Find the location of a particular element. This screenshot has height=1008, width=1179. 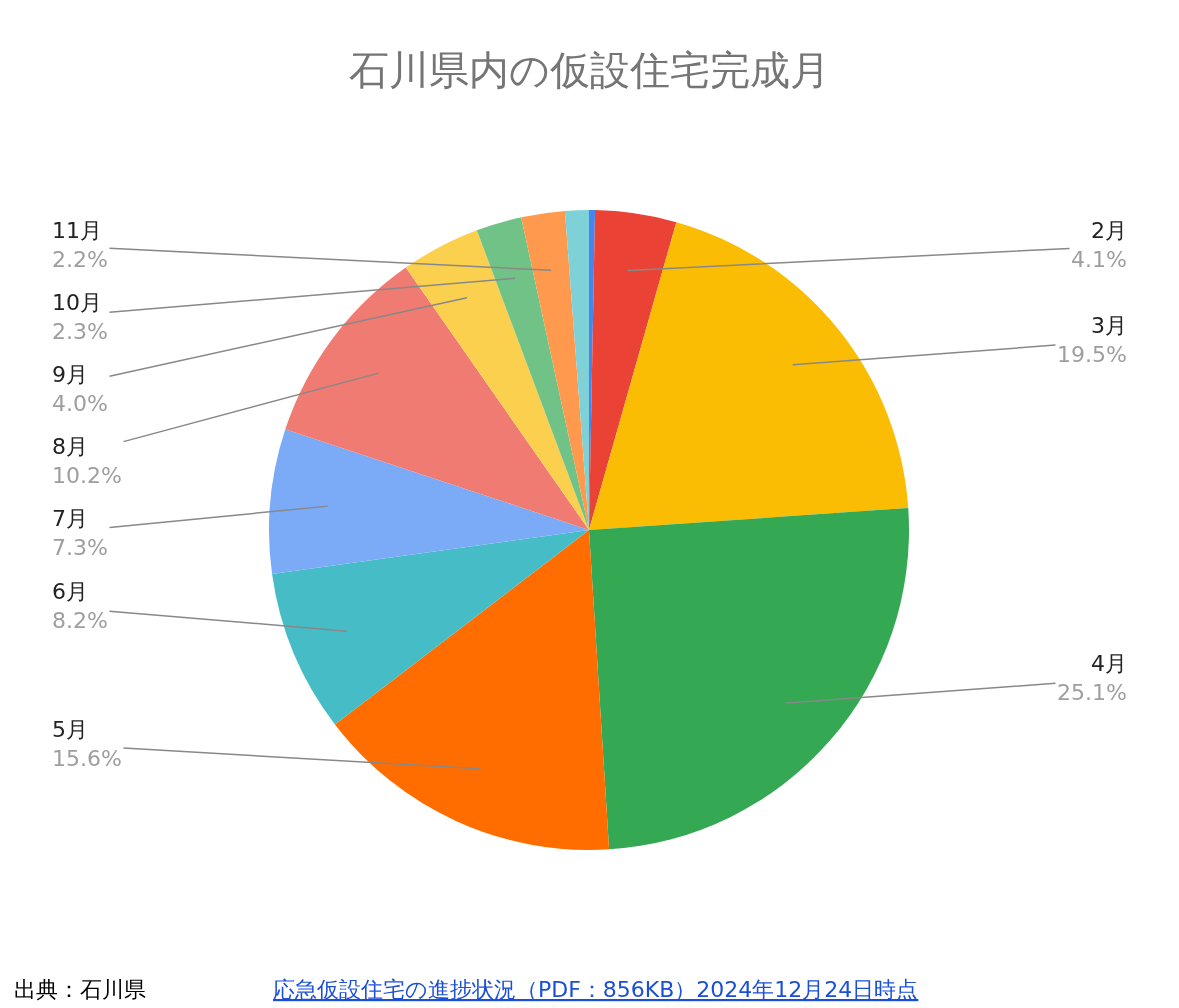

data-label: 15.6% is located at coordinates (87, 758).